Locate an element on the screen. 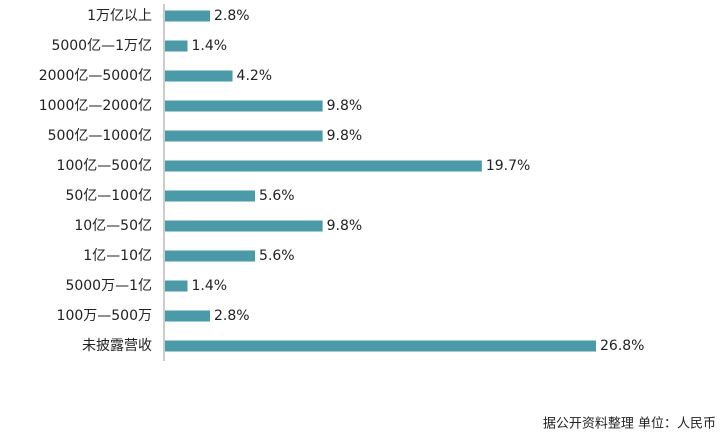 This screenshot has height=446, width=728. value-label: 26.8% is located at coordinates (622, 346).